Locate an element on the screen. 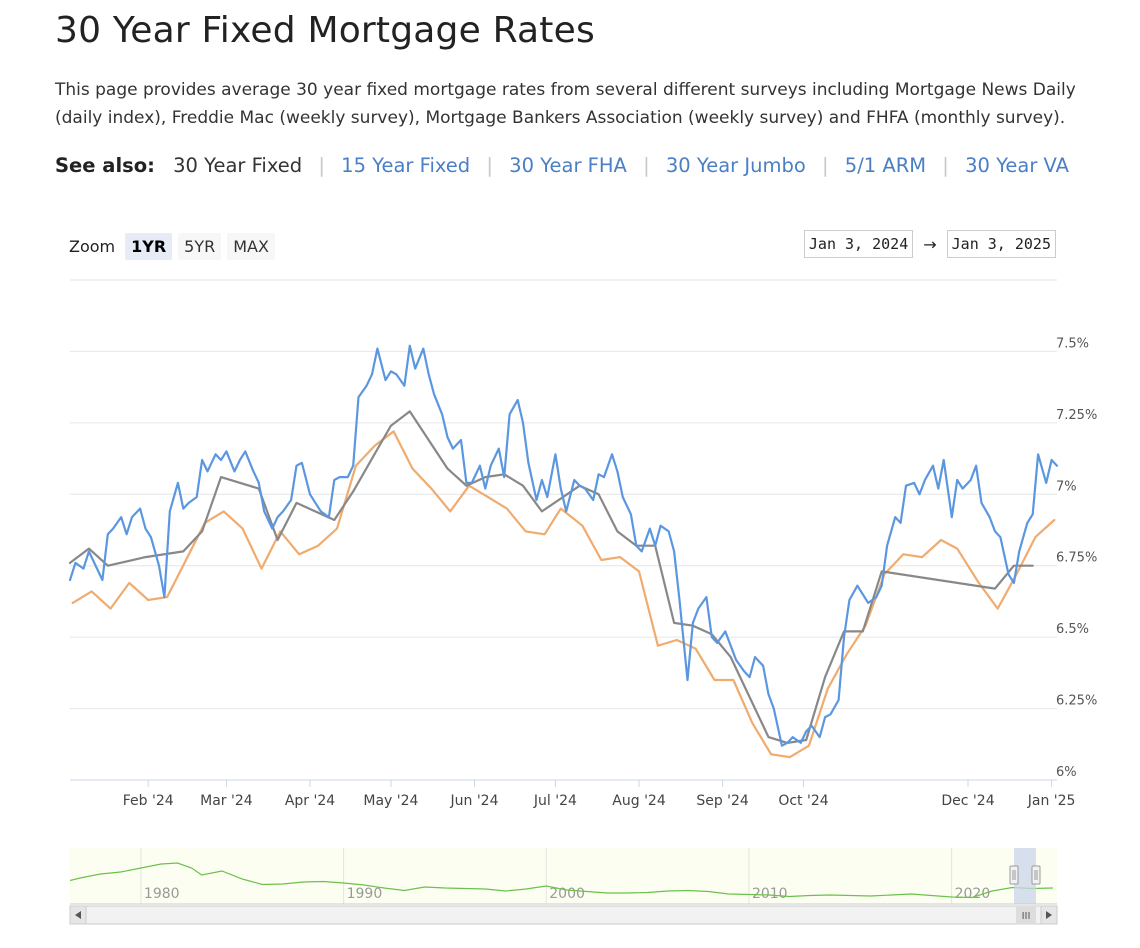 Image resolution: width=1140 pixels, height=948 pixels. navigator-year-label: 2000 is located at coordinates (567, 894).